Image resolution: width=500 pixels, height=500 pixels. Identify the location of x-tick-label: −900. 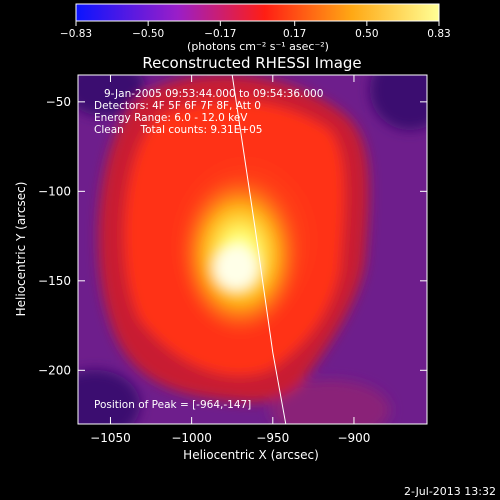
(353, 438).